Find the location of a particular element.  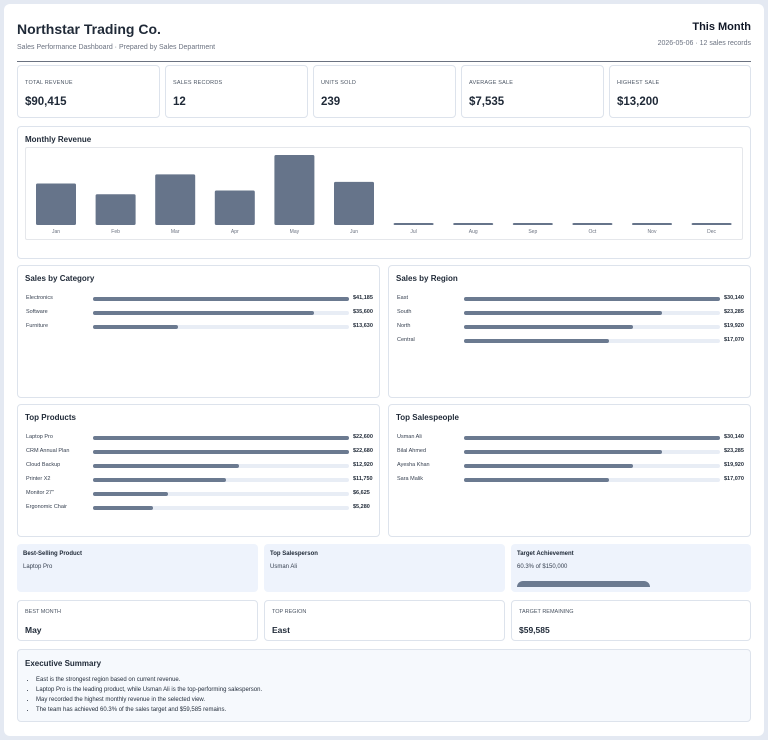

stat-top-region: Top Region East is located at coordinates (384, 620).